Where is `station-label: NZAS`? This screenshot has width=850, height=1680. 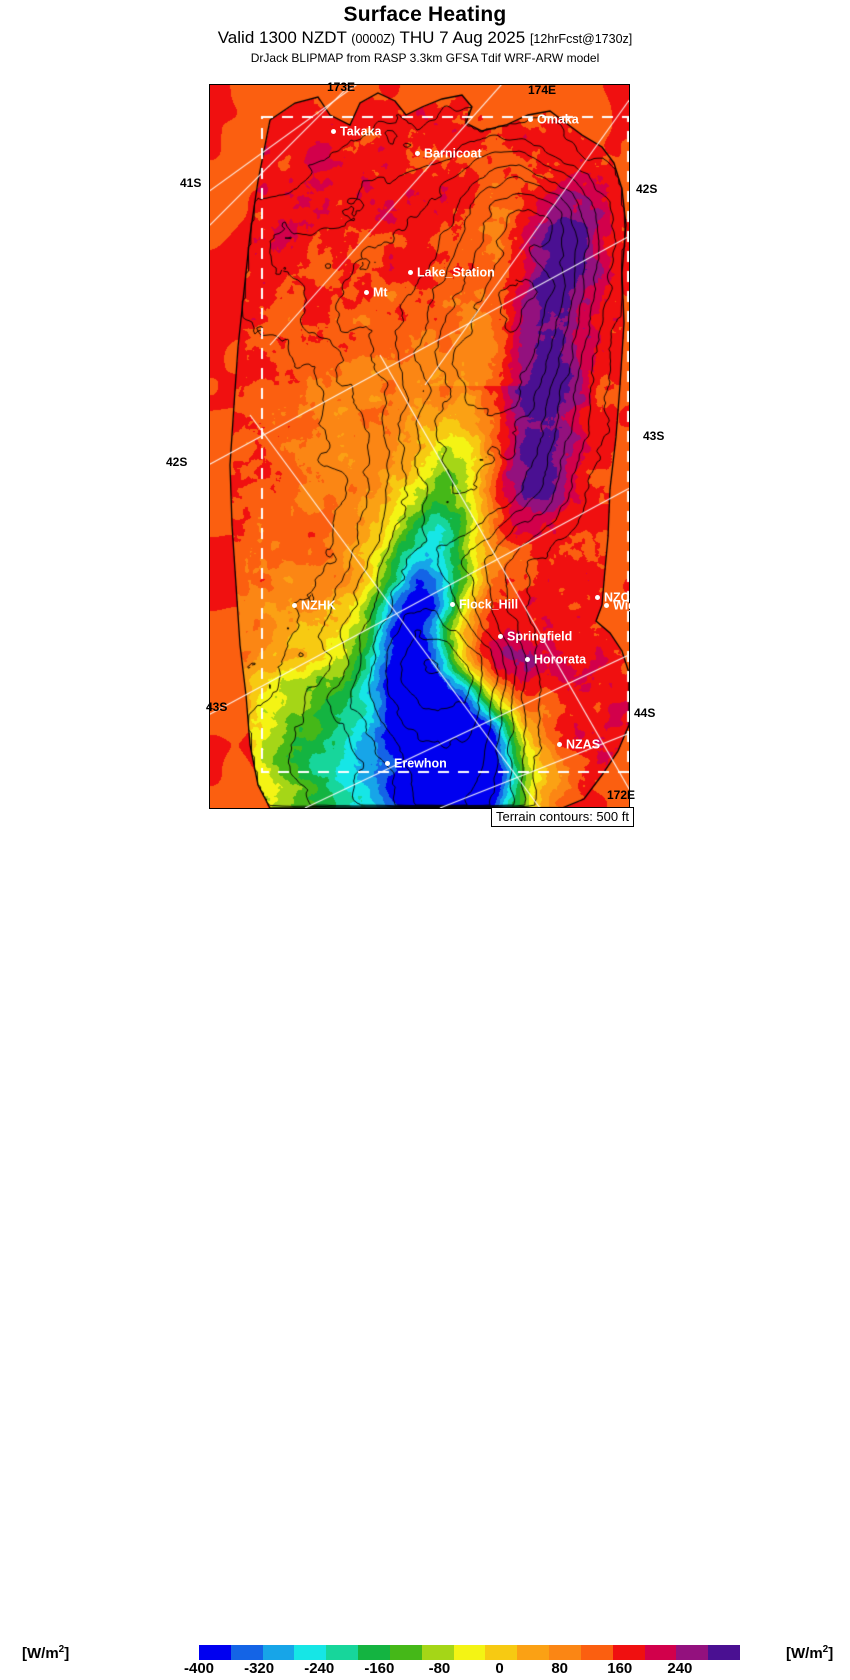
station-label: NZAS is located at coordinates (578, 744).